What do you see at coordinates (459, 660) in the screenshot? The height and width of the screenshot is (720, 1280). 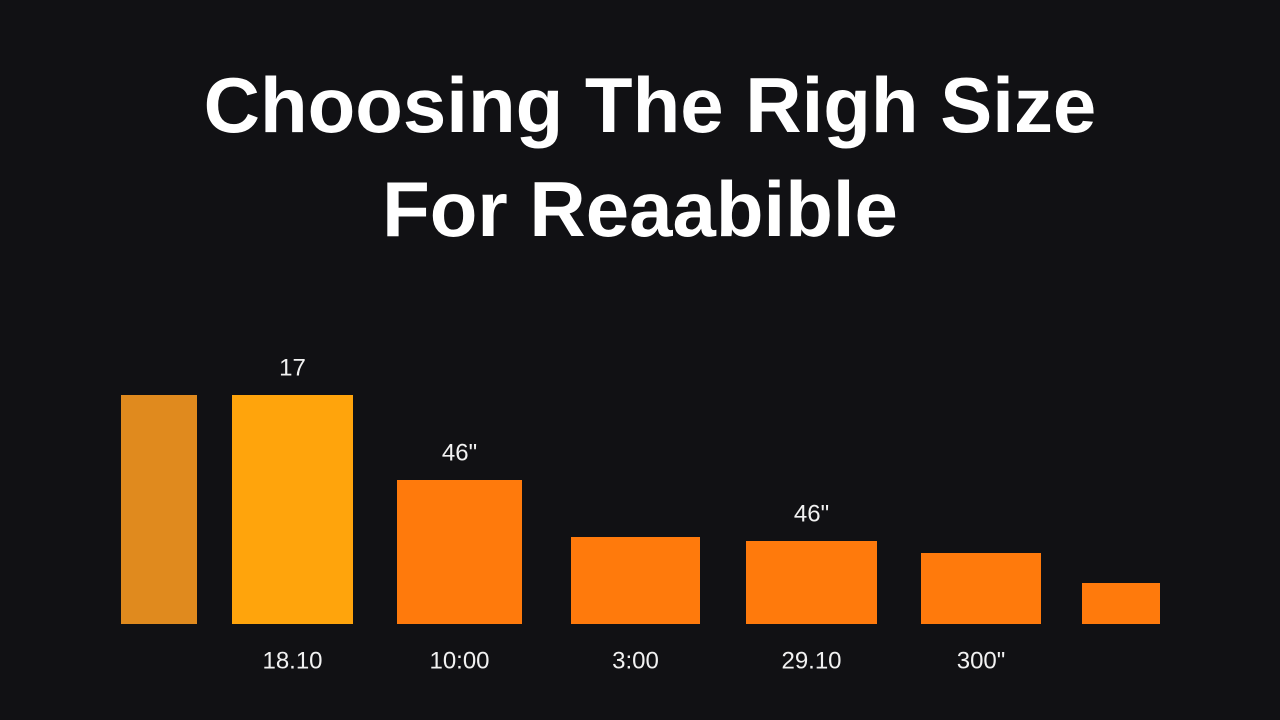 I see `x-tick-label: 10:00` at bounding box center [459, 660].